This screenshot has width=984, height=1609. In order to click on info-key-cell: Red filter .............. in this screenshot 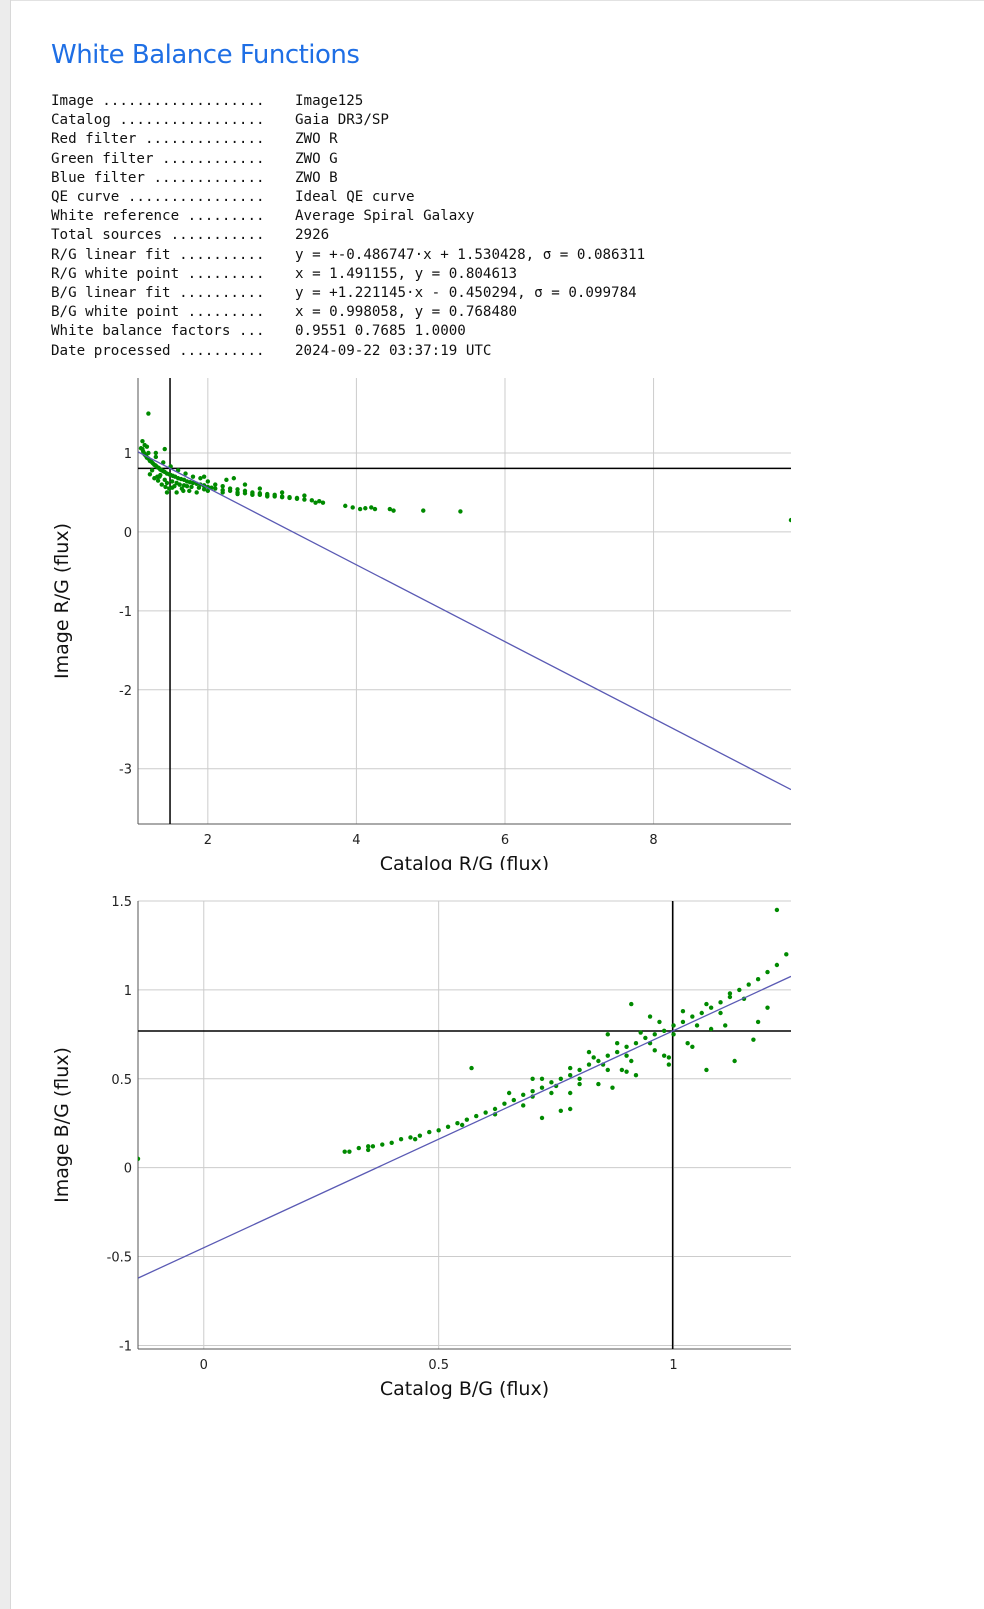, I will do `click(173, 139)`.